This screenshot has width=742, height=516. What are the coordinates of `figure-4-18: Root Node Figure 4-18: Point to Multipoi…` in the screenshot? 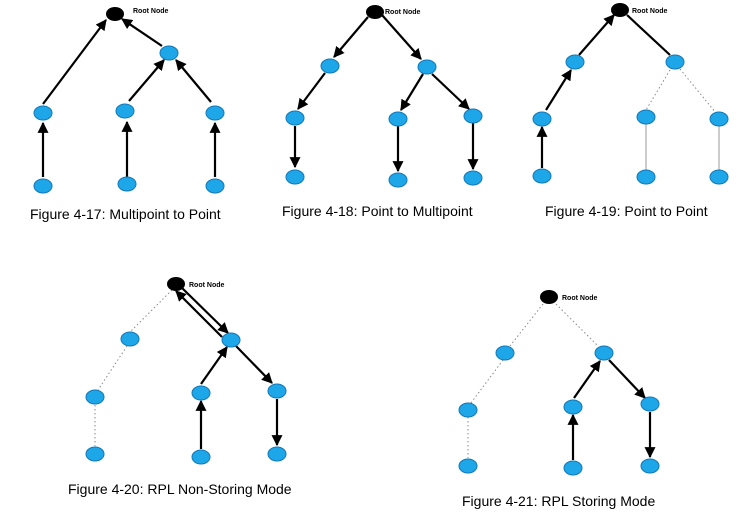 It's located at (382, 112).